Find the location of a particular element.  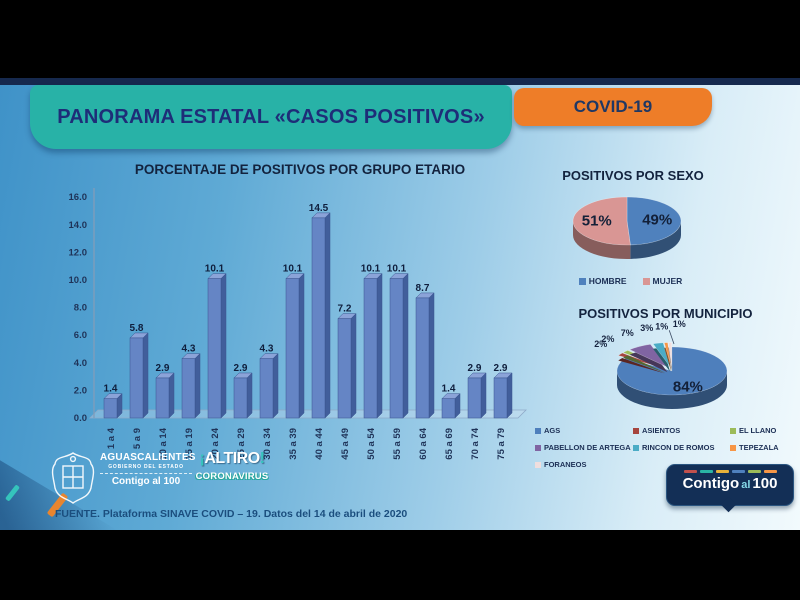

bar-category-label: 40 a 44 is located at coordinates (319, 443).